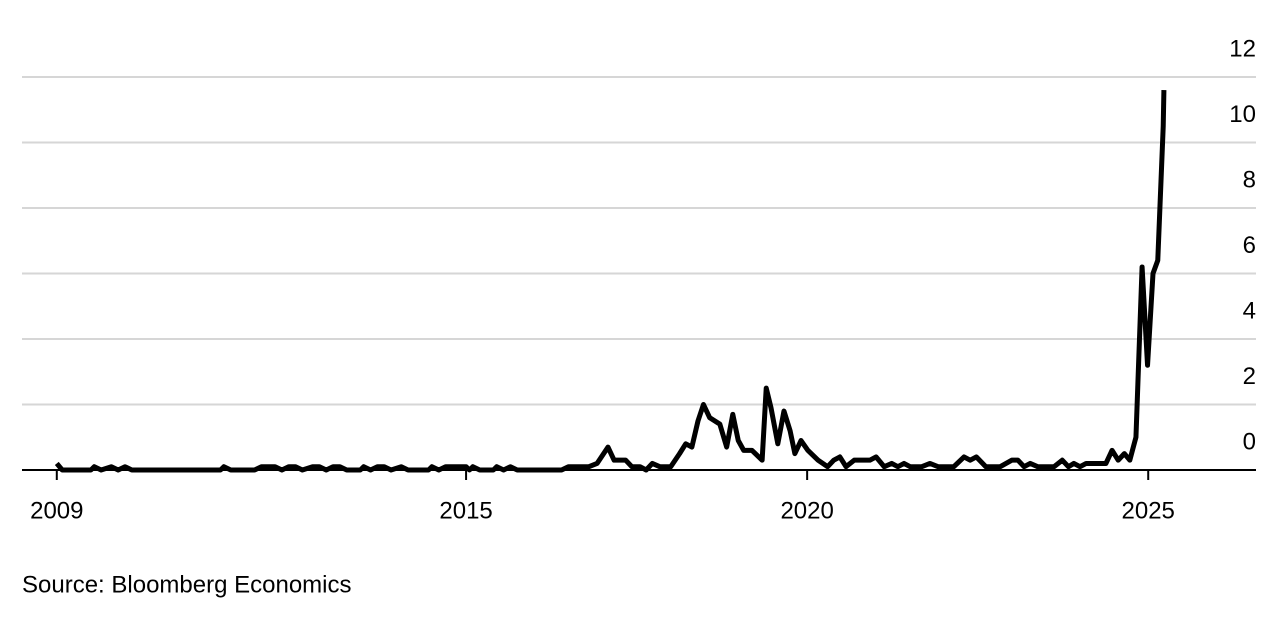 The width and height of the screenshot is (1286, 626). I want to click on y-tick-label: 12, so click(1242, 48).